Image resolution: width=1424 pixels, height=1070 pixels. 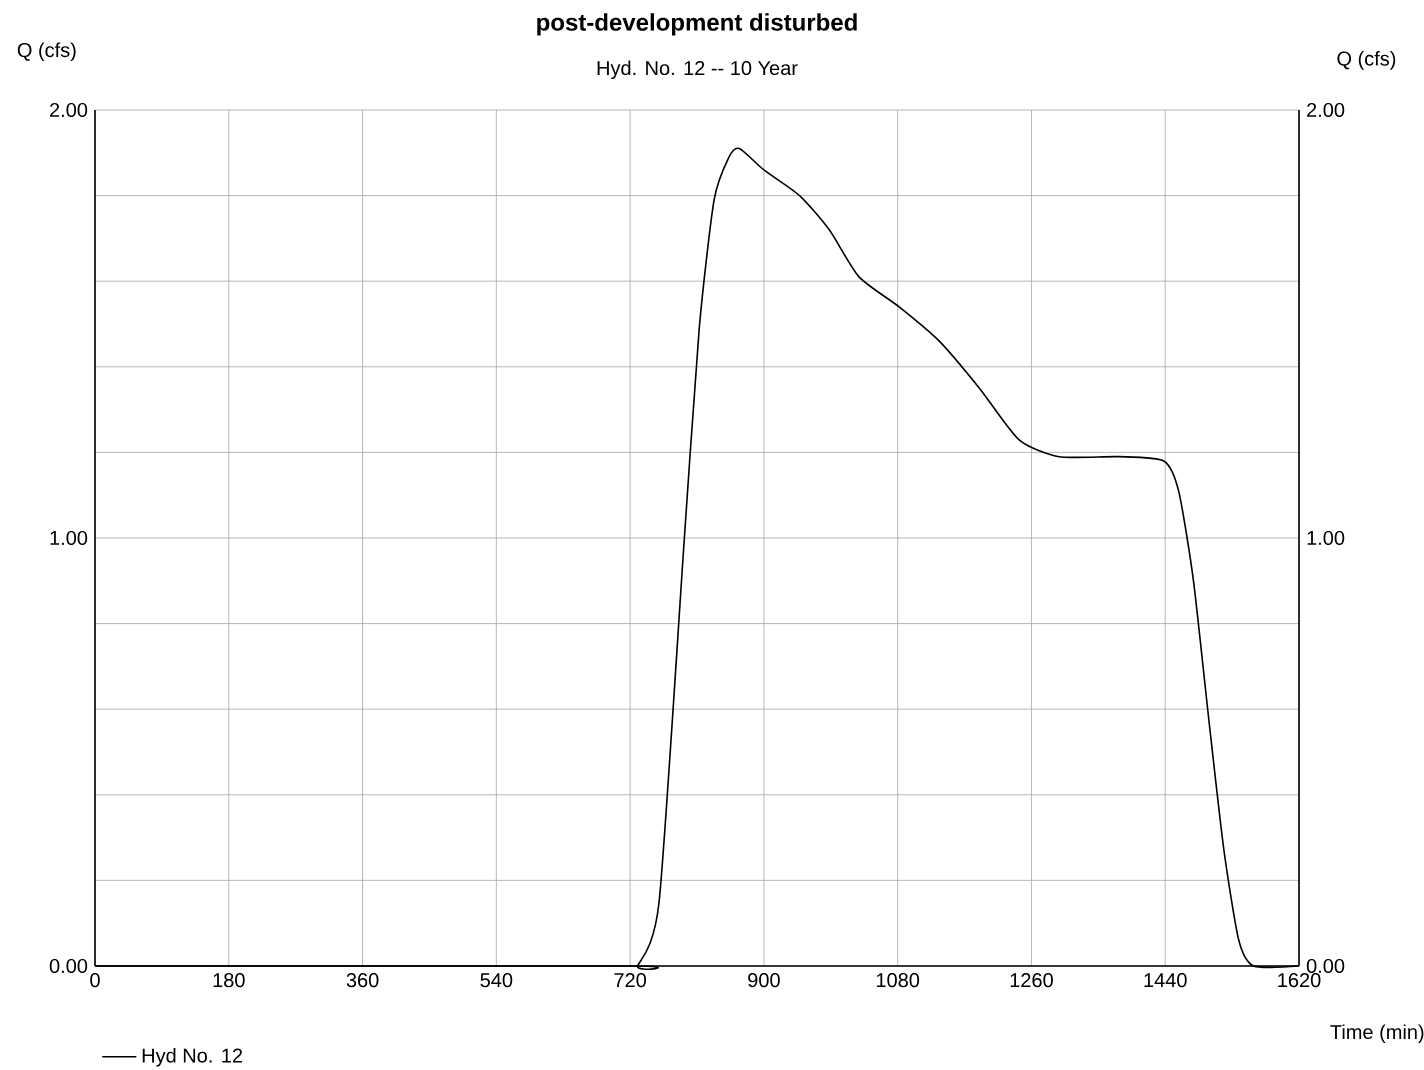 What do you see at coordinates (1326, 110) in the screenshot?
I see `y2-tick-label: 2.00` at bounding box center [1326, 110].